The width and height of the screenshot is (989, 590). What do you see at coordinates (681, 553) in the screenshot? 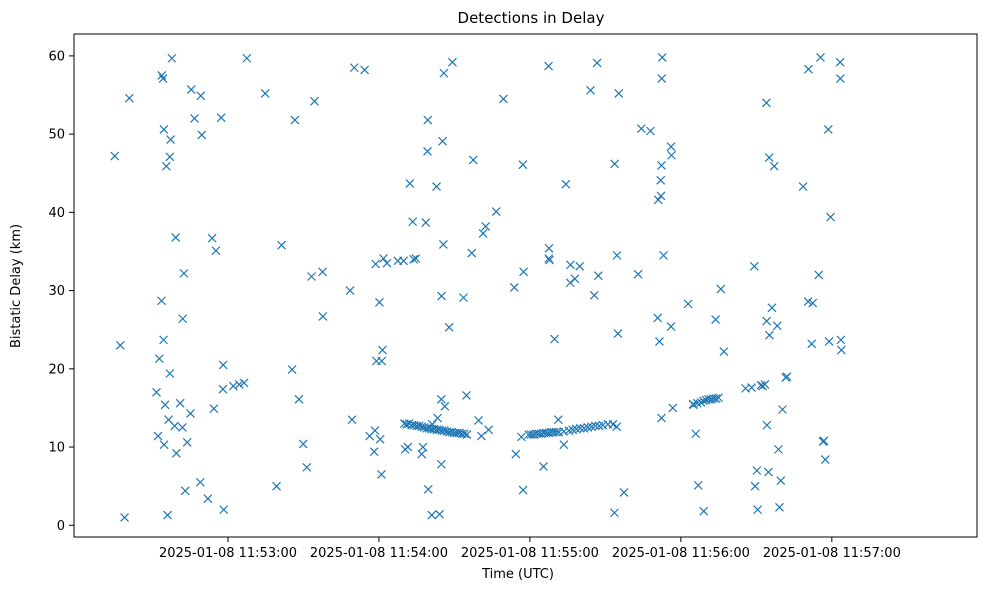
I see `x-tick-label: 2025-01-08 11:56:00` at bounding box center [681, 553].